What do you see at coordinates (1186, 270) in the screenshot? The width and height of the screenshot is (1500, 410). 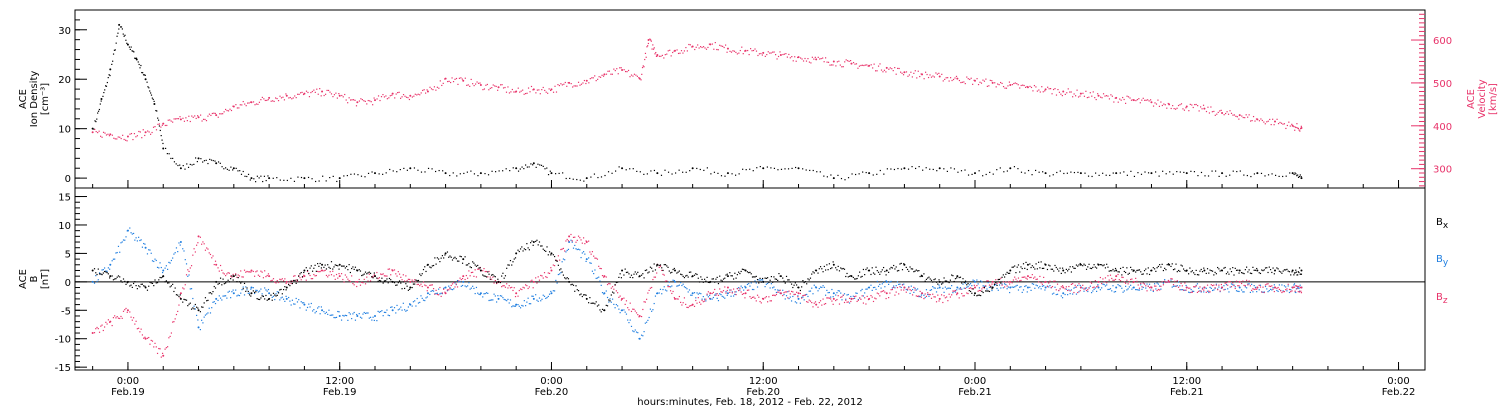 I see `bx-point` at bounding box center [1186, 270].